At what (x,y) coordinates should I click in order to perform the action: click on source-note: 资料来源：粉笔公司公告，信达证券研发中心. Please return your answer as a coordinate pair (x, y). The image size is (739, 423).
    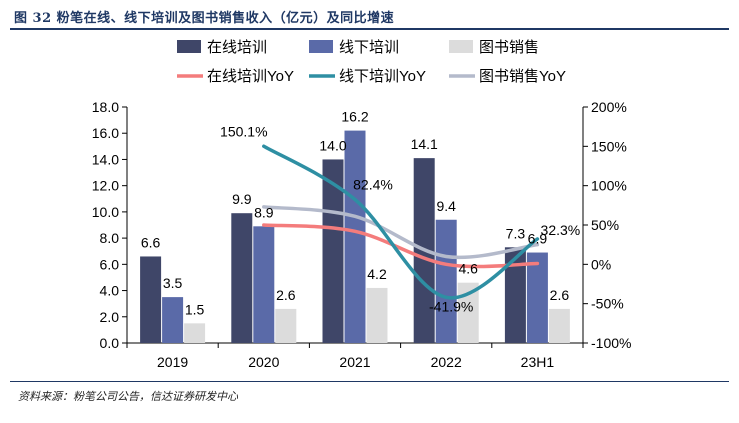
    Looking at the image, I should click on (128, 396).